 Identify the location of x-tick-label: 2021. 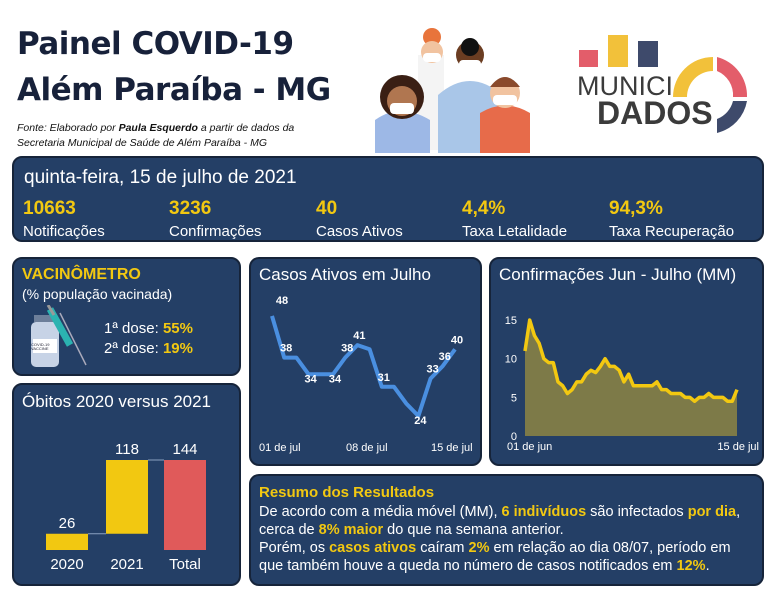
(126, 564).